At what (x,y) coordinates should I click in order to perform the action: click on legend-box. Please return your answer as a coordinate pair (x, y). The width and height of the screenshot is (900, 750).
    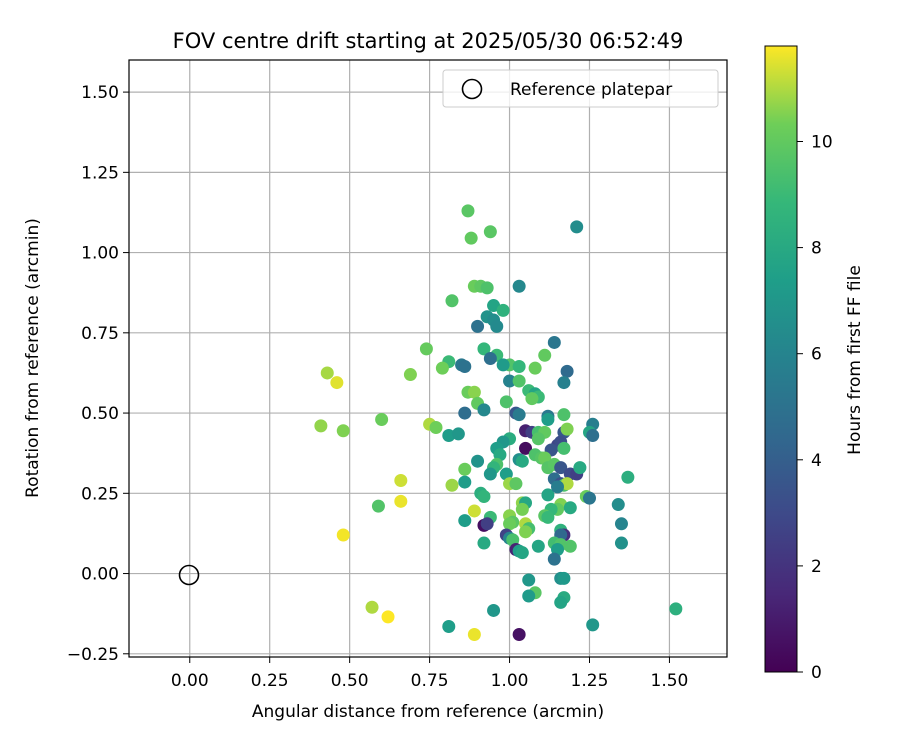
    Looking at the image, I should click on (580, 88).